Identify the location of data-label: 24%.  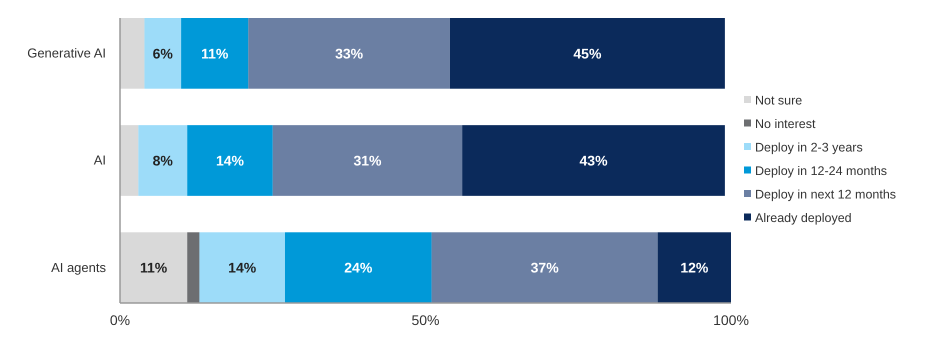
(358, 268).